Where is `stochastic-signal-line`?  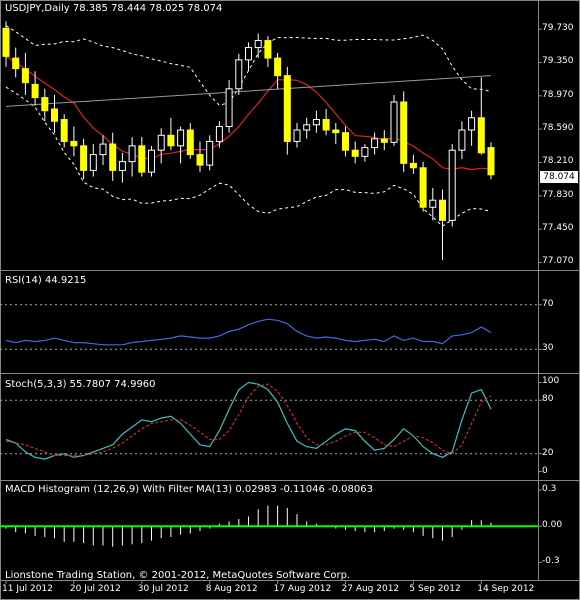 stochastic-signal-line is located at coordinates (248, 420).